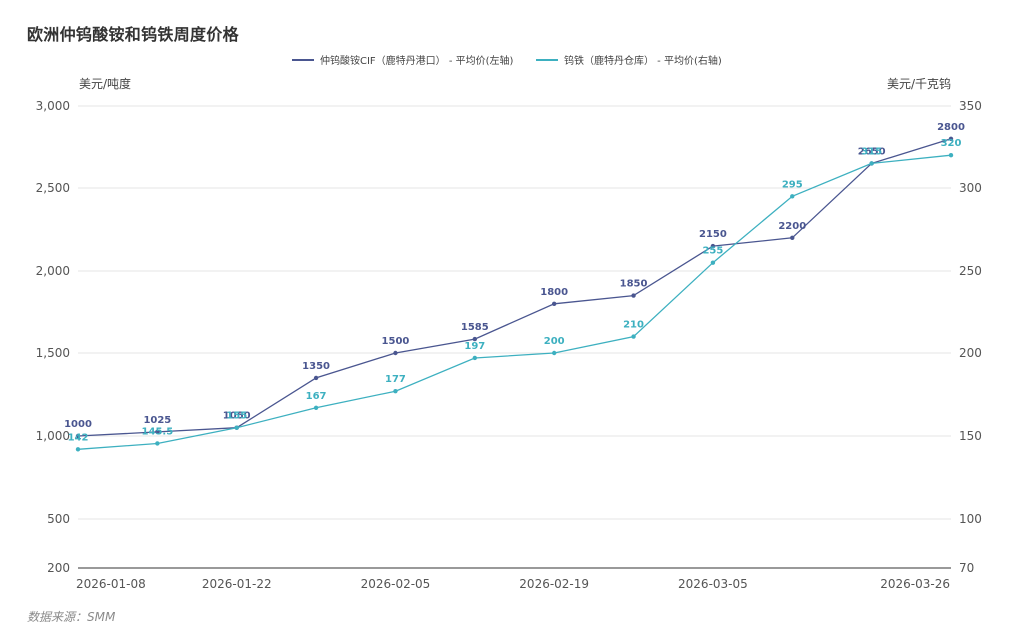  What do you see at coordinates (970, 436) in the screenshot?
I see `right-axis-tick: 150` at bounding box center [970, 436].